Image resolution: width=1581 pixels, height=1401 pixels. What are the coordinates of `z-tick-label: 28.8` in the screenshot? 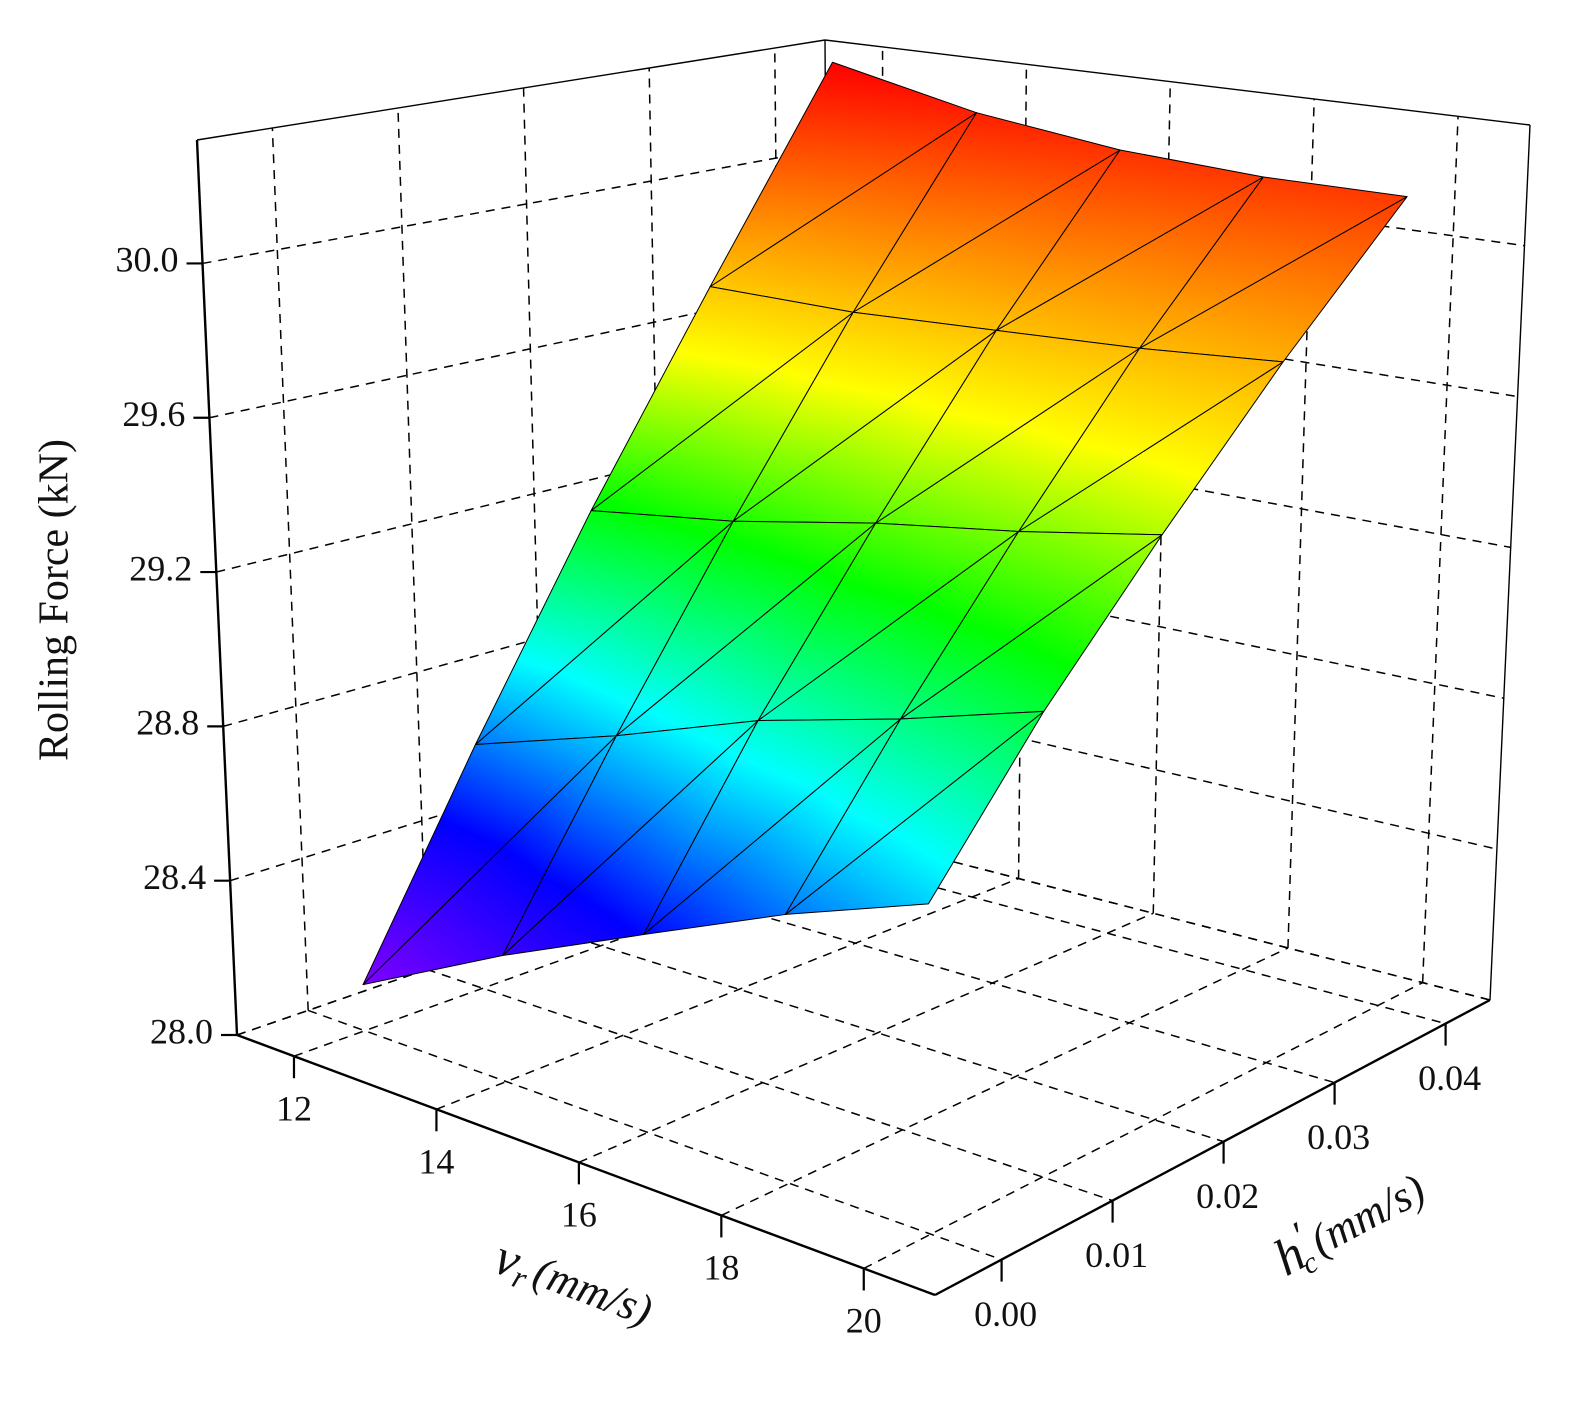 It's located at (167, 723).